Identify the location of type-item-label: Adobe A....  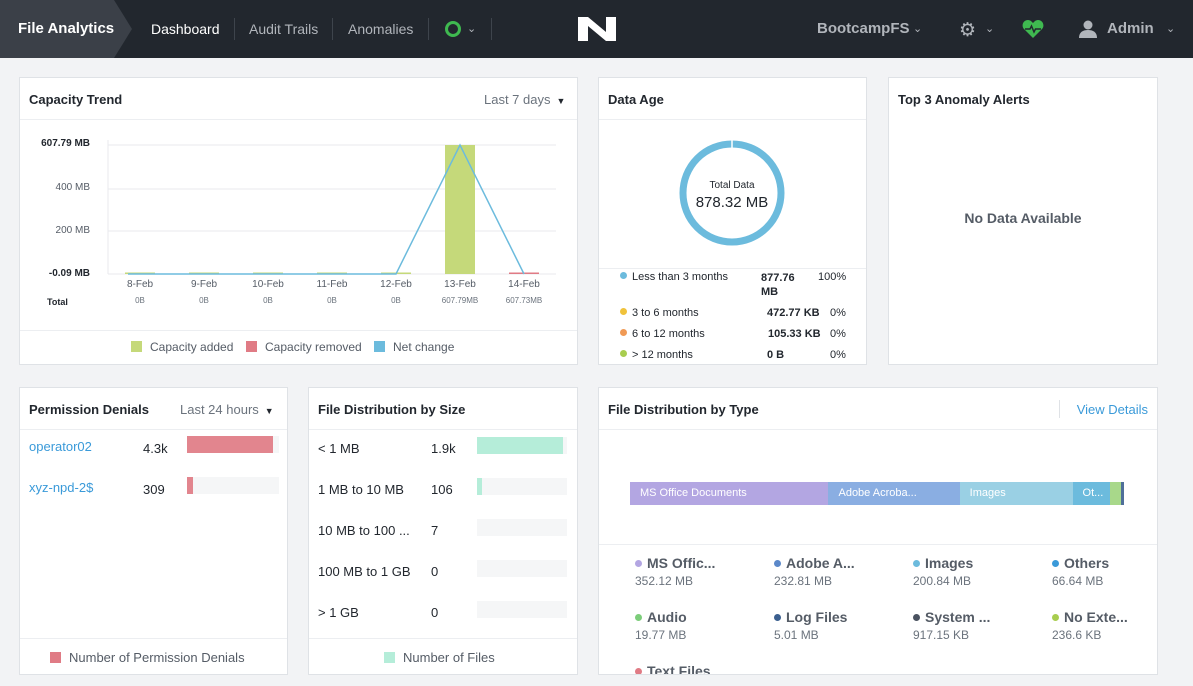
(814, 563).